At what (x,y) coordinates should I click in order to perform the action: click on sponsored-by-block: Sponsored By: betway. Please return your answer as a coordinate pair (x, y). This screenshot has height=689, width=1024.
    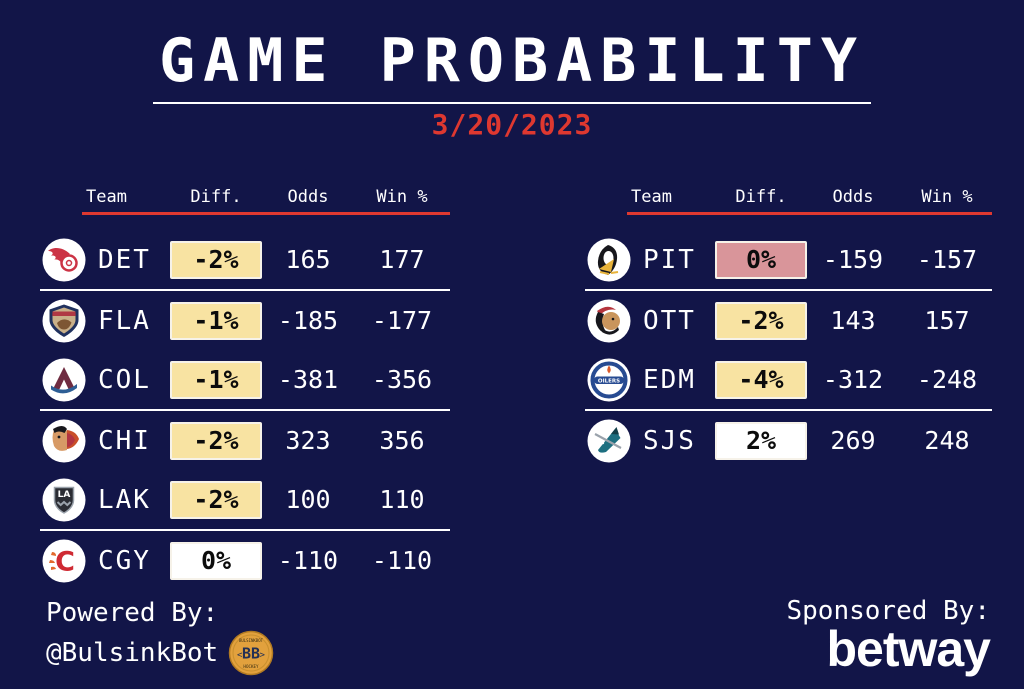
    Looking at the image, I should click on (888, 636).